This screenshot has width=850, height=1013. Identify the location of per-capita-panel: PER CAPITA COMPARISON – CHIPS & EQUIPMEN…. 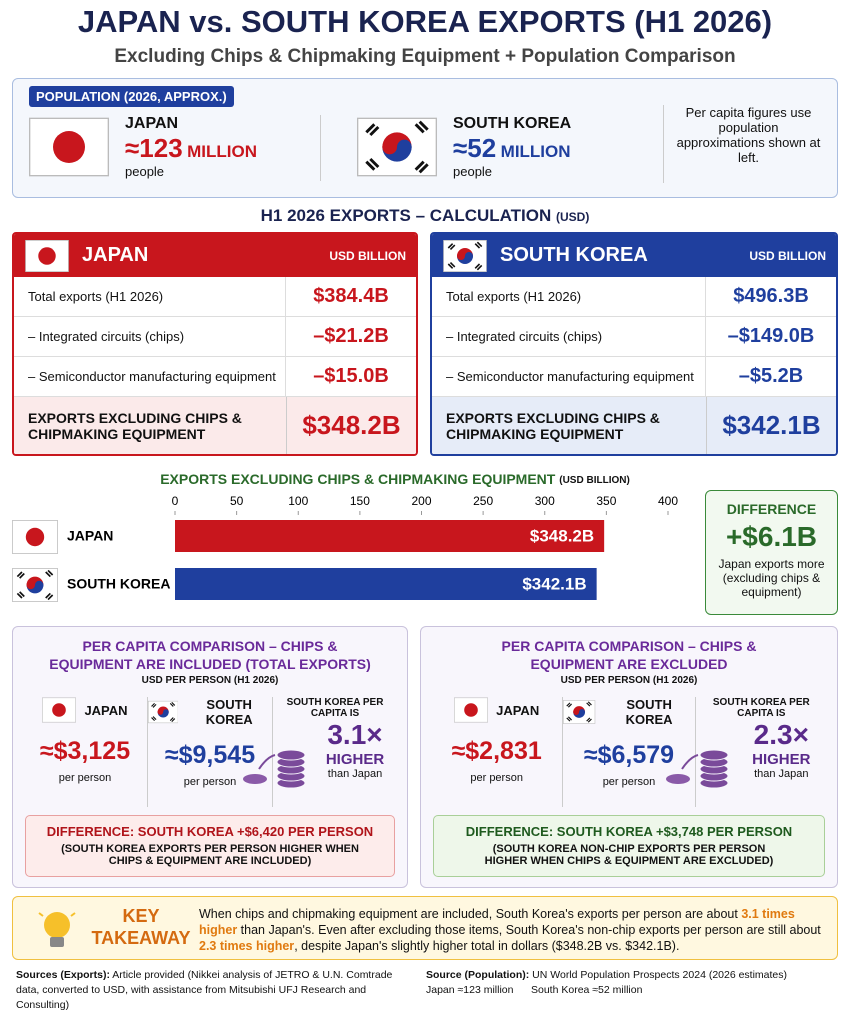
(210, 757).